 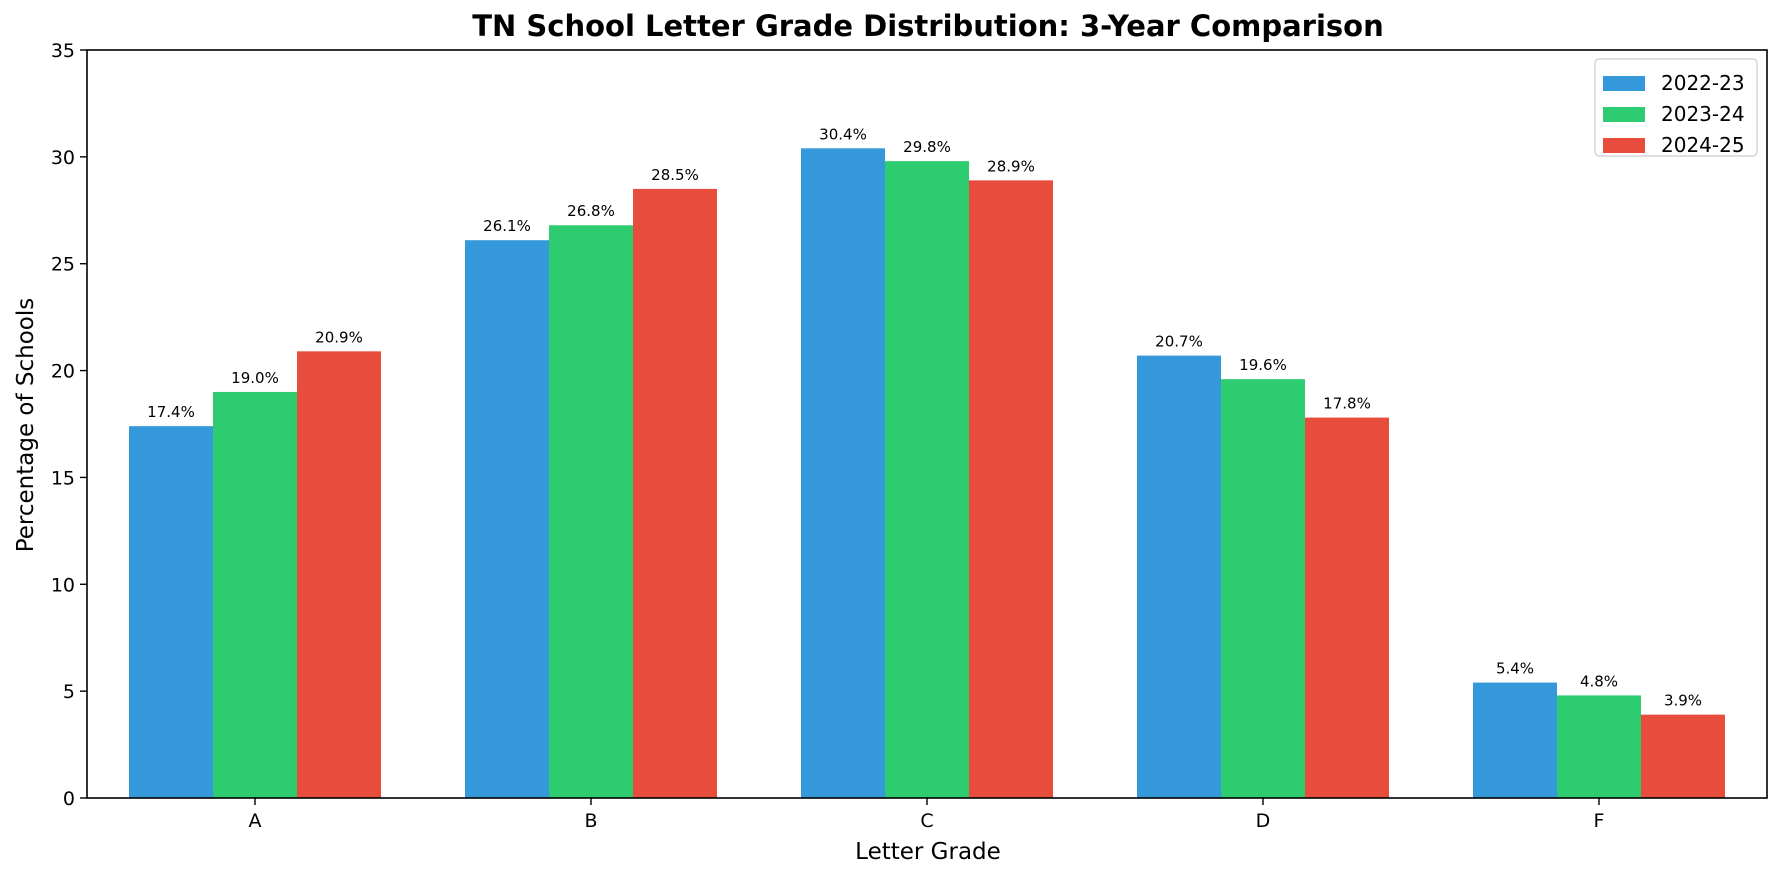 What do you see at coordinates (507, 226) in the screenshot?
I see `data-label: 26.1%` at bounding box center [507, 226].